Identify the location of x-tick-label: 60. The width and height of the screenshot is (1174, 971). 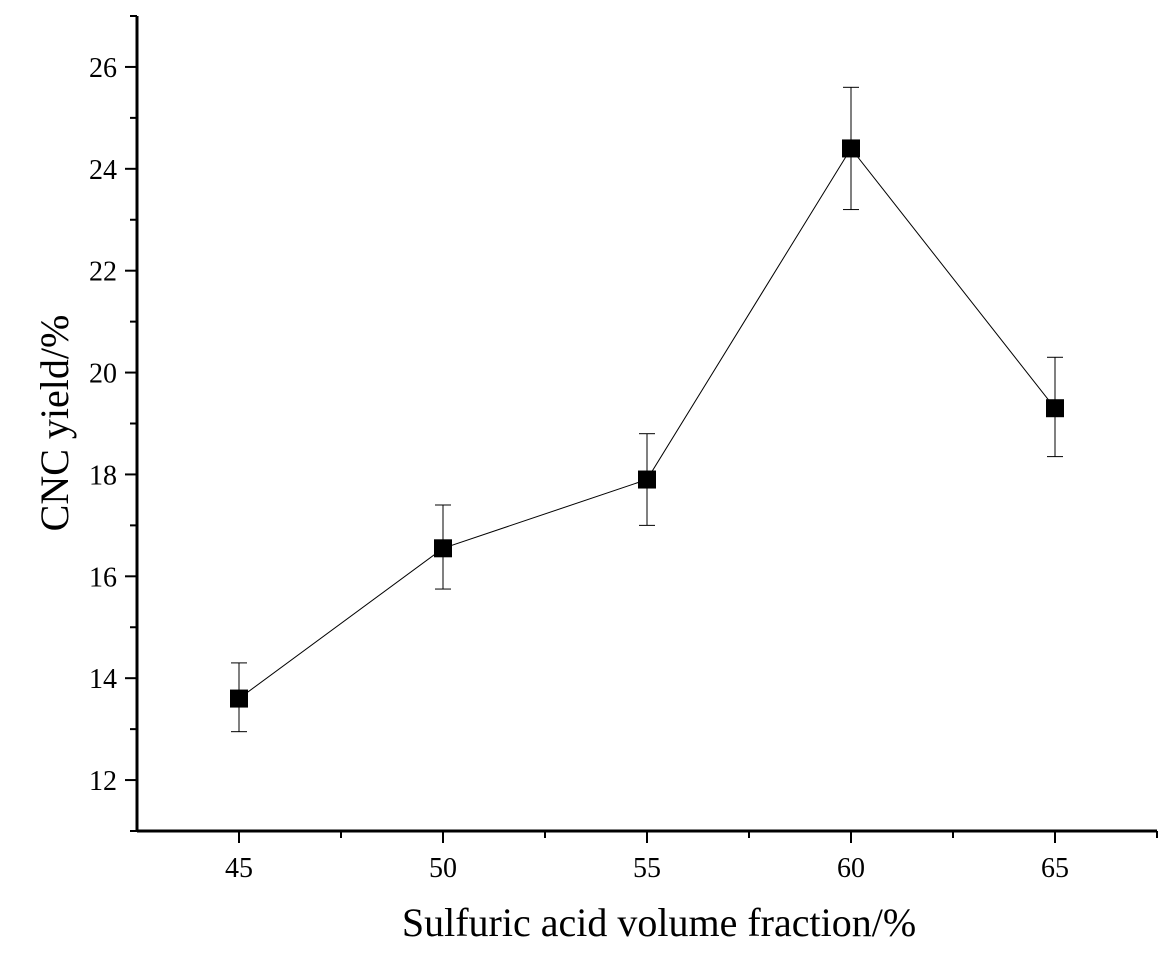
(851, 868).